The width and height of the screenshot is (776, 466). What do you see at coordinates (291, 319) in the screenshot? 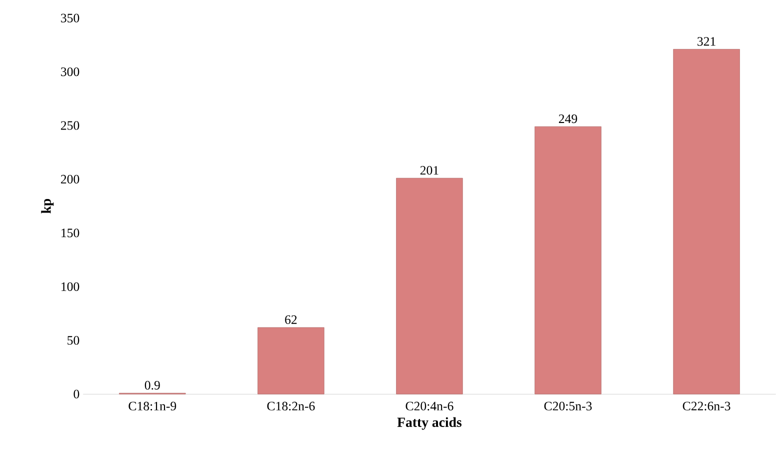
I see `data-label: 62` at bounding box center [291, 319].